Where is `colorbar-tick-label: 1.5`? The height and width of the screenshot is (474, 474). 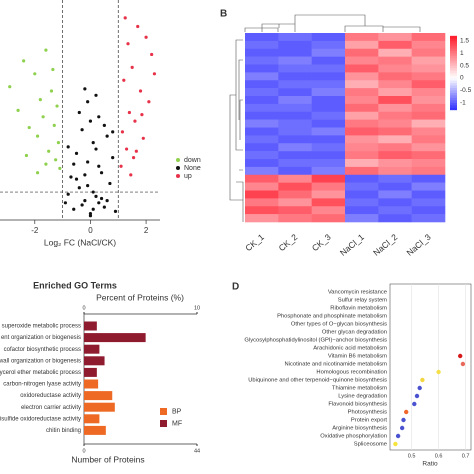
colorbar-tick-label: 1.5 is located at coordinates (464, 41).